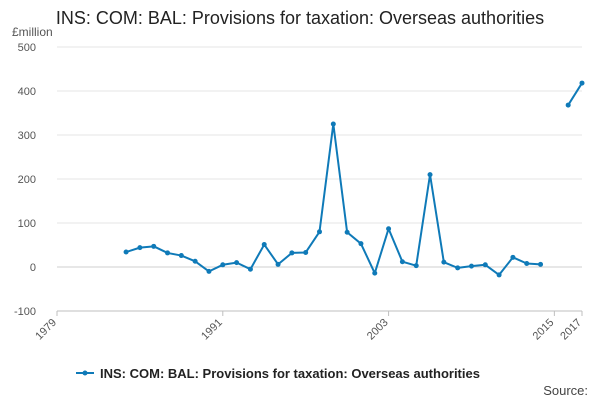 The image size is (600, 400). Describe the element at coordinates (264, 245) in the screenshot. I see `data-point-1994` at that location.